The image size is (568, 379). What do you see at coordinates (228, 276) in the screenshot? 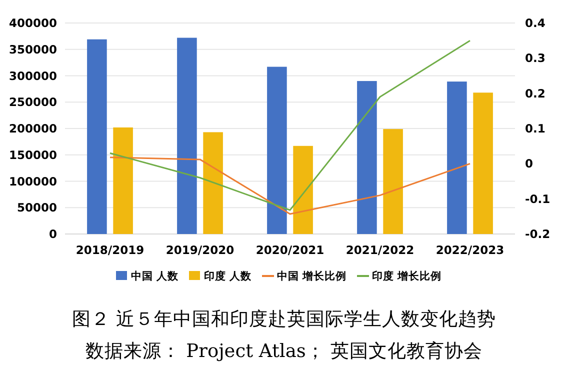
I see `legend-label: 印度 人数` at bounding box center [228, 276].